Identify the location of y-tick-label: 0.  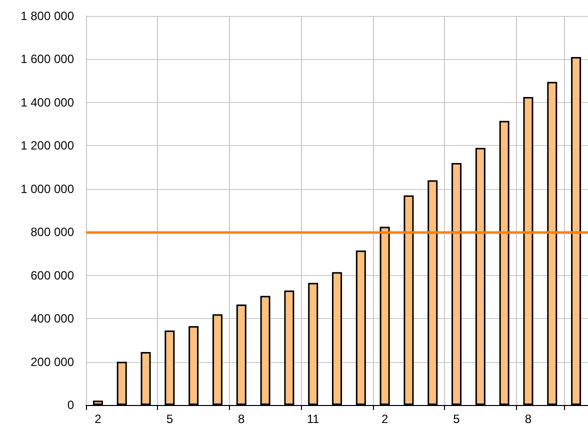
(70, 405).